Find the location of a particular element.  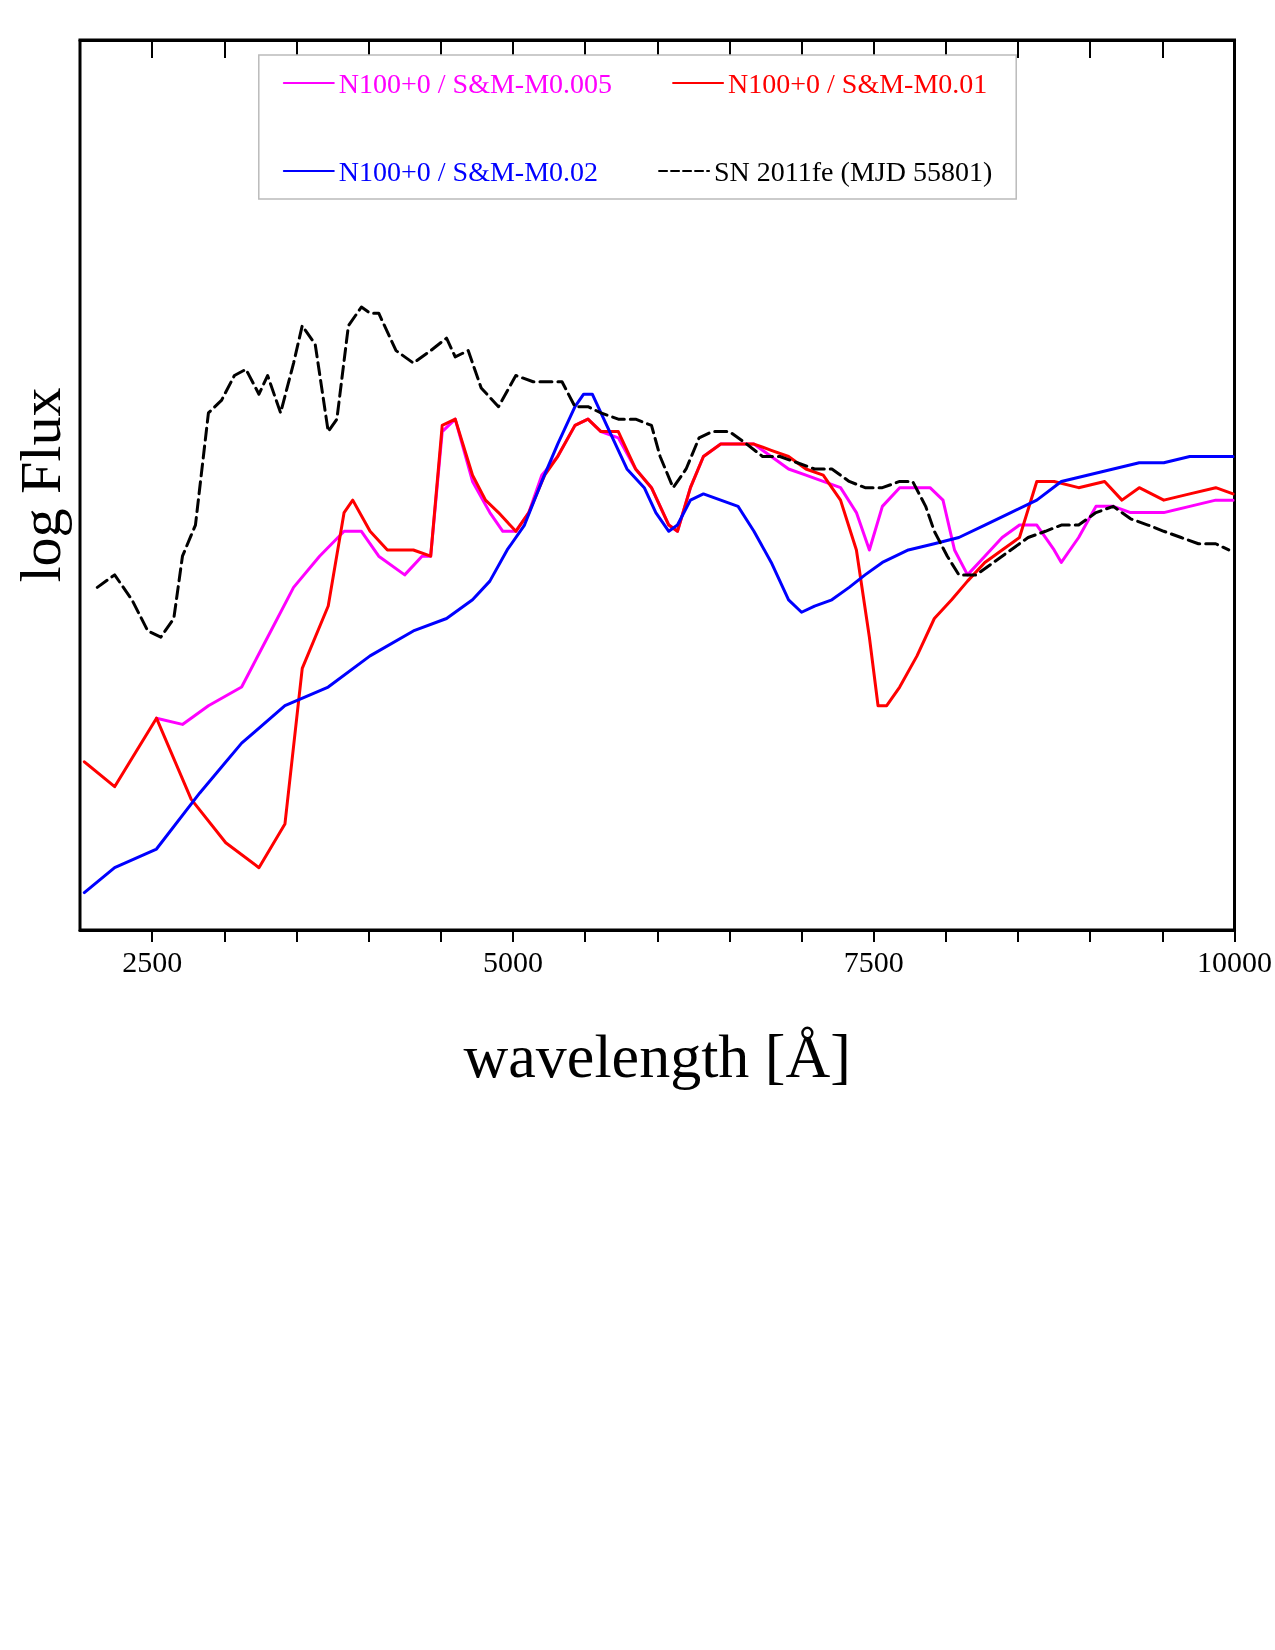

legend-label: N100+0 / S&M-M0.01 is located at coordinates (858, 83).